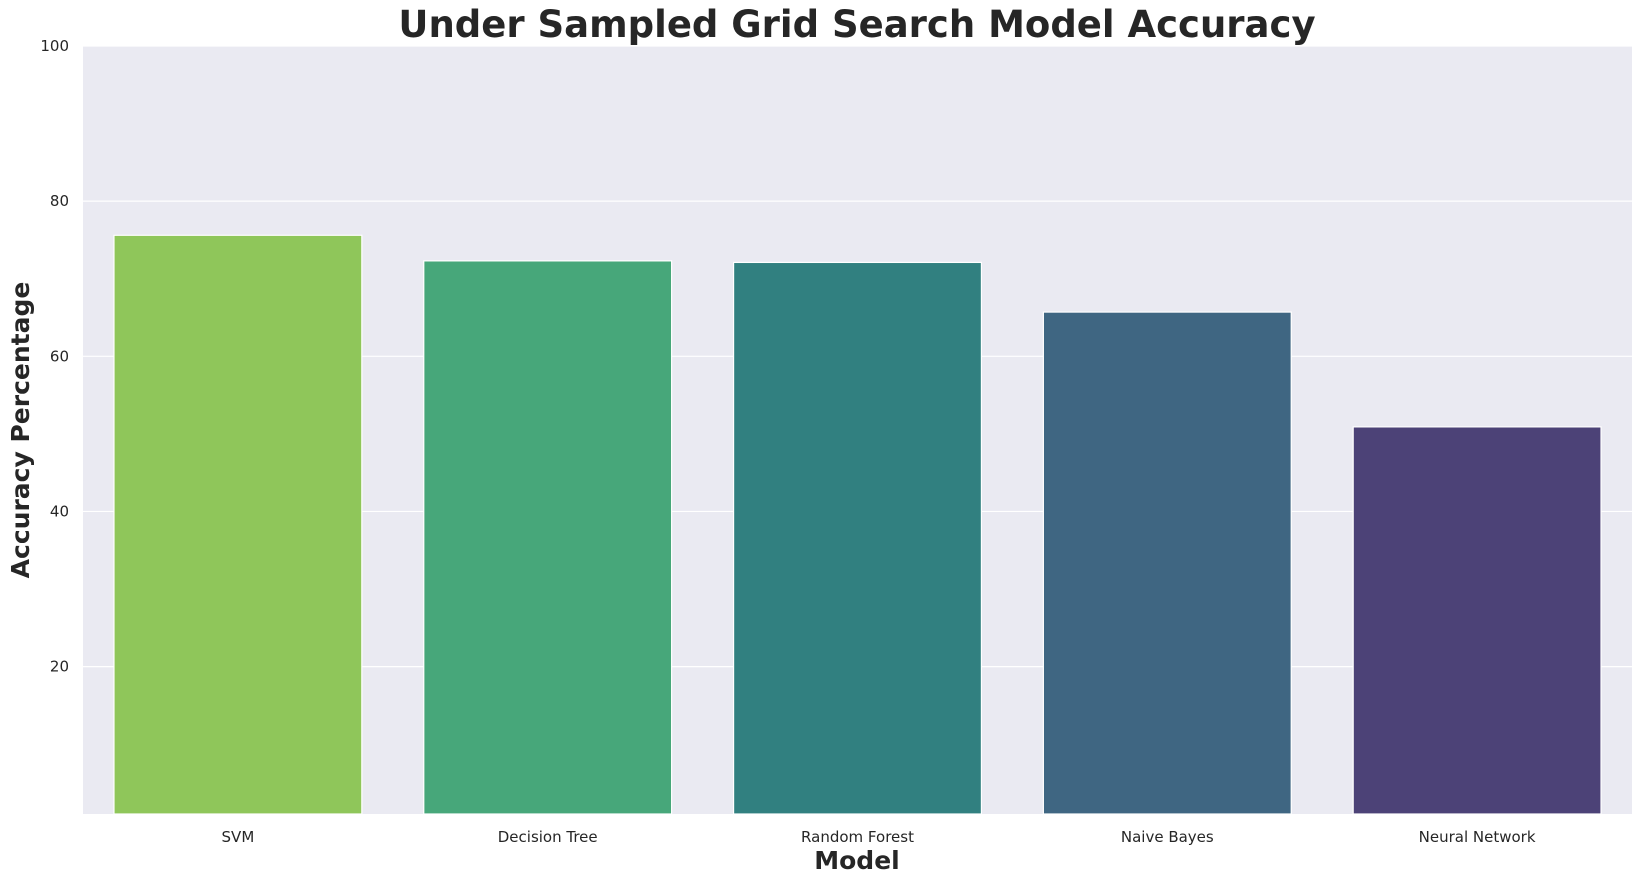 The image size is (1641, 883). Describe the element at coordinates (59, 201) in the screenshot. I see `y-tick-label: 80` at that location.